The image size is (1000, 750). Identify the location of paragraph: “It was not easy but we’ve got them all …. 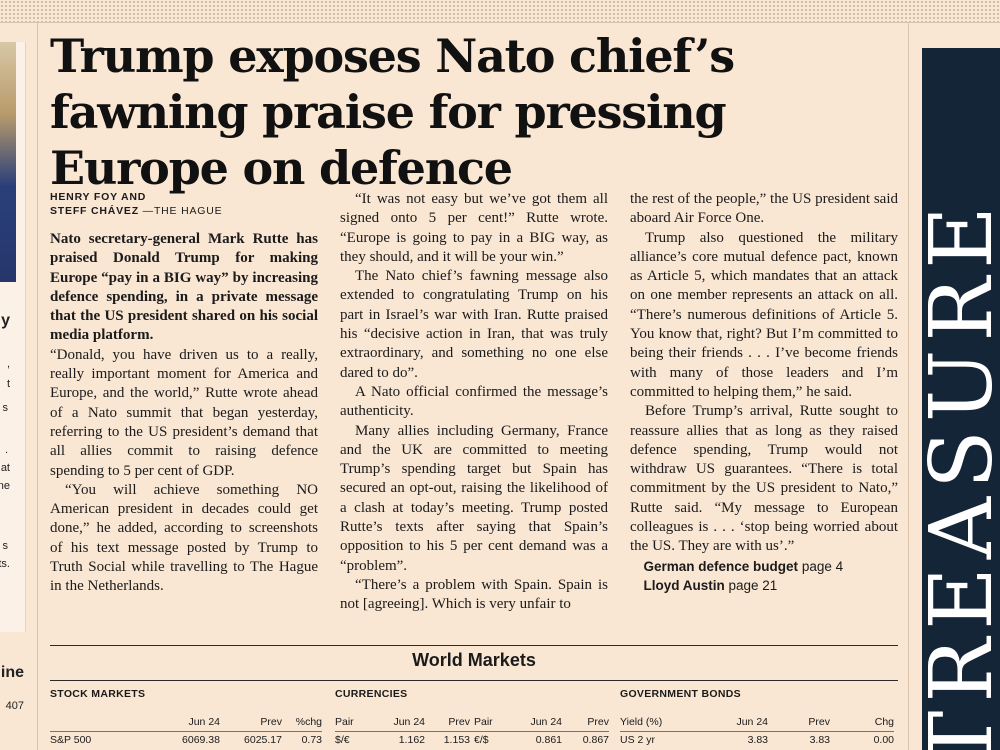
(474, 228).